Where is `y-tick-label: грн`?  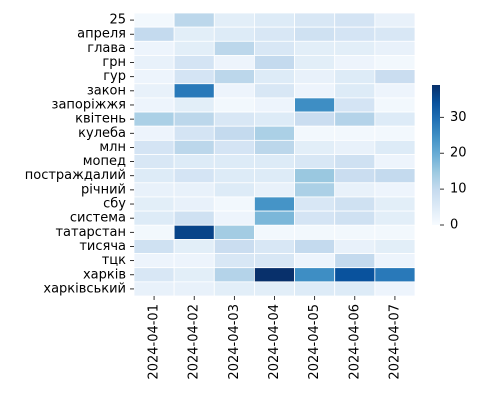
y-tick-label: грн is located at coordinates (114, 62).